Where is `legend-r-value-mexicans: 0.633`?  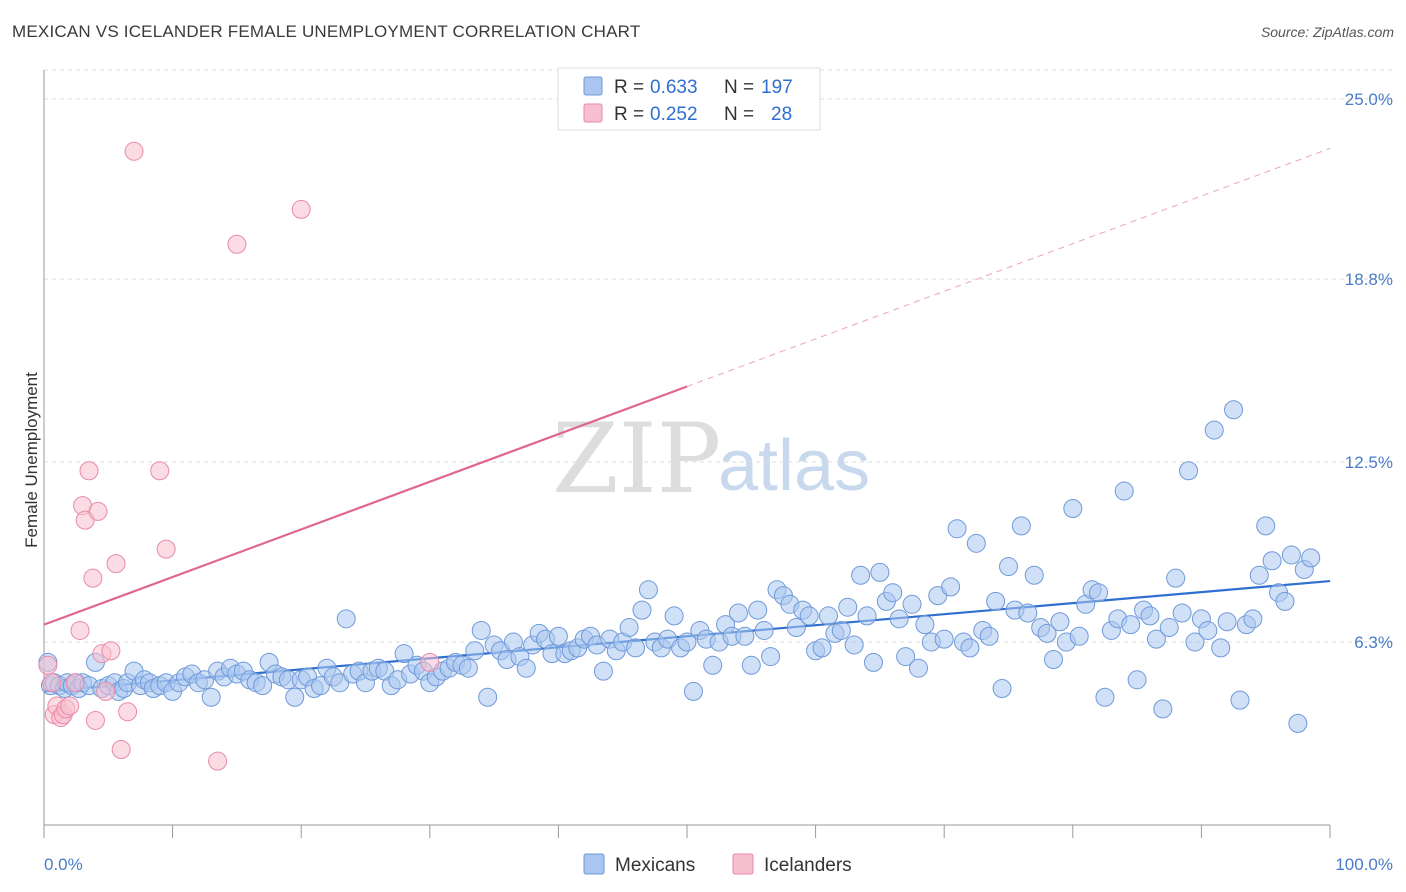 legend-r-value-mexicans: 0.633 is located at coordinates (674, 87).